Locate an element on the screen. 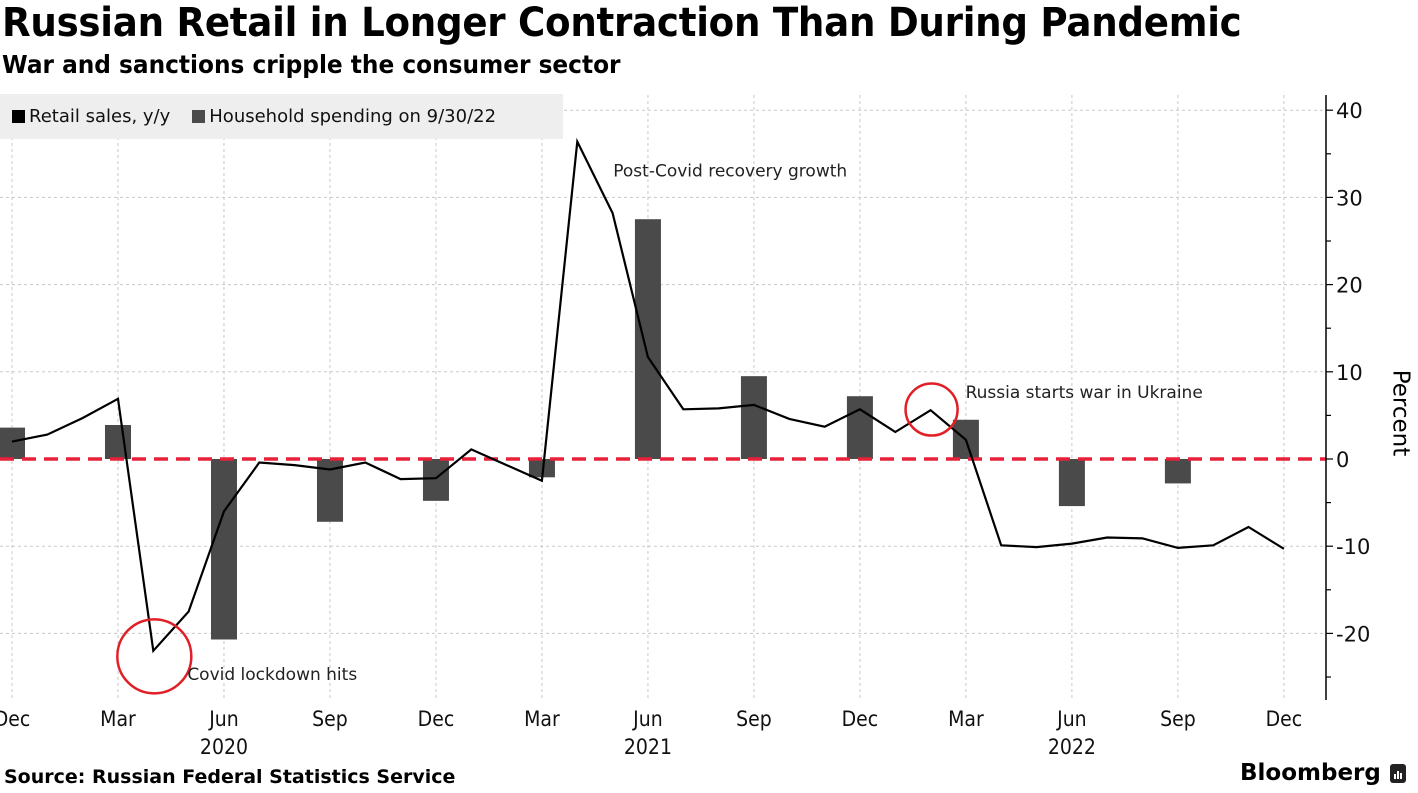  brand-logo: Bloomberg is located at coordinates (1323, 773).